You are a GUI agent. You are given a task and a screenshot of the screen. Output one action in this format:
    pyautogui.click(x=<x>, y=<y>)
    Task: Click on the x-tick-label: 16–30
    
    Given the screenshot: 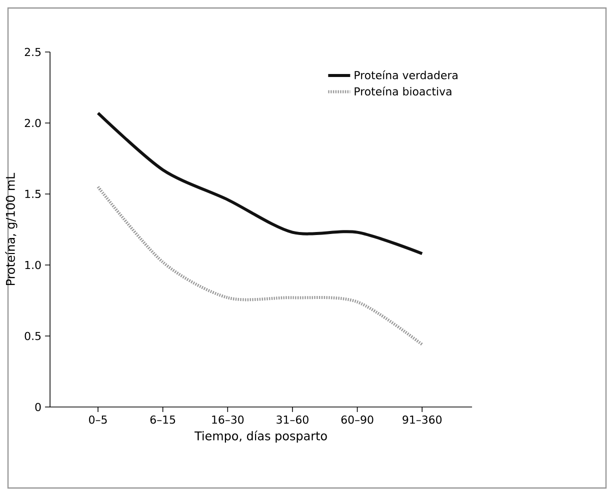 What is the action you would take?
    pyautogui.click(x=228, y=420)
    